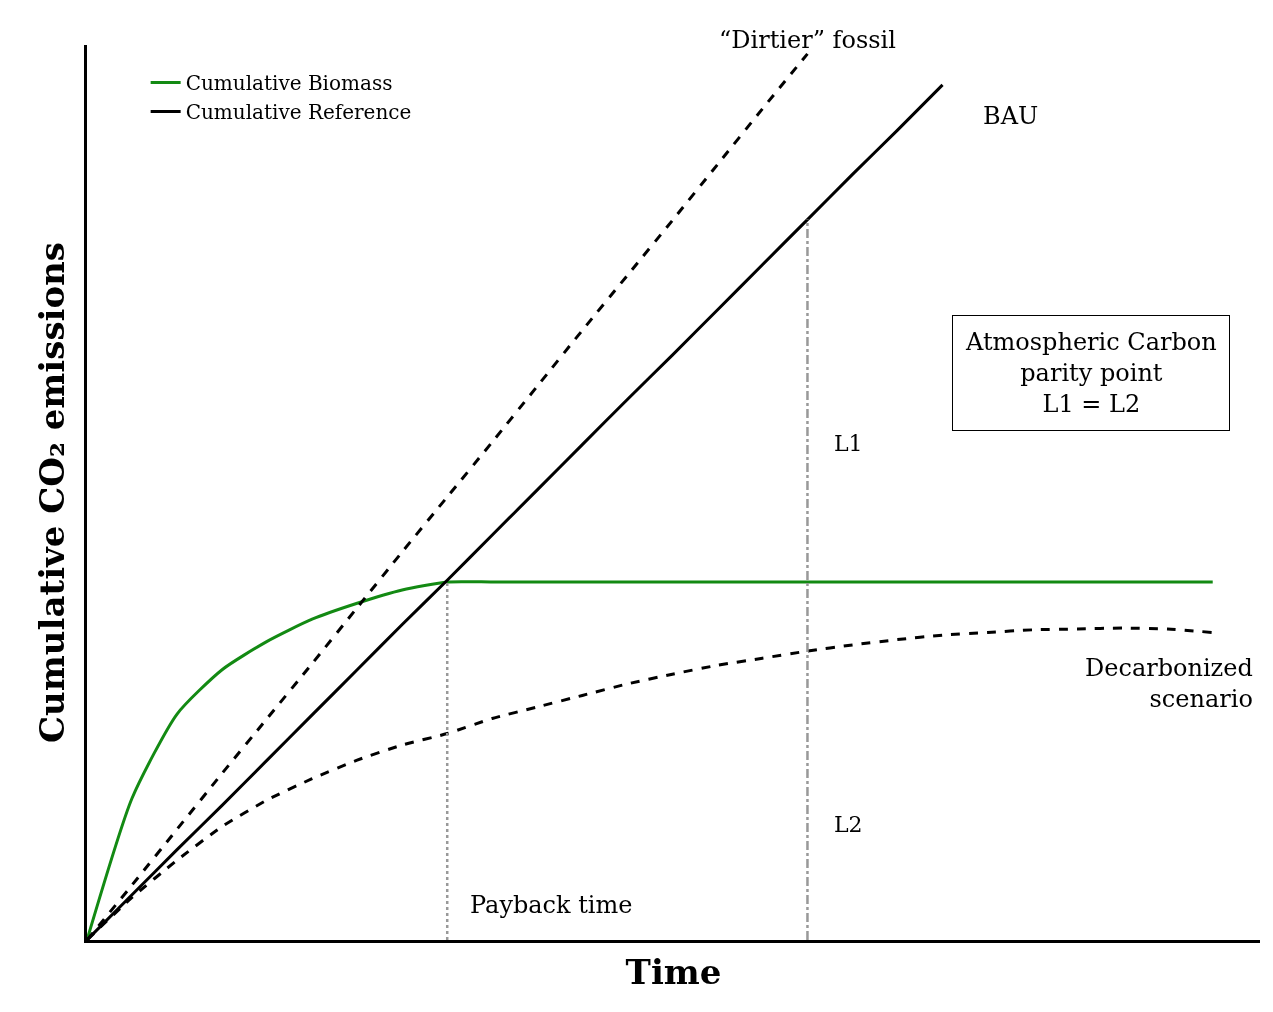 The image size is (1273, 1012). What do you see at coordinates (673, 972) in the screenshot?
I see `x-axis-title: Time` at bounding box center [673, 972].